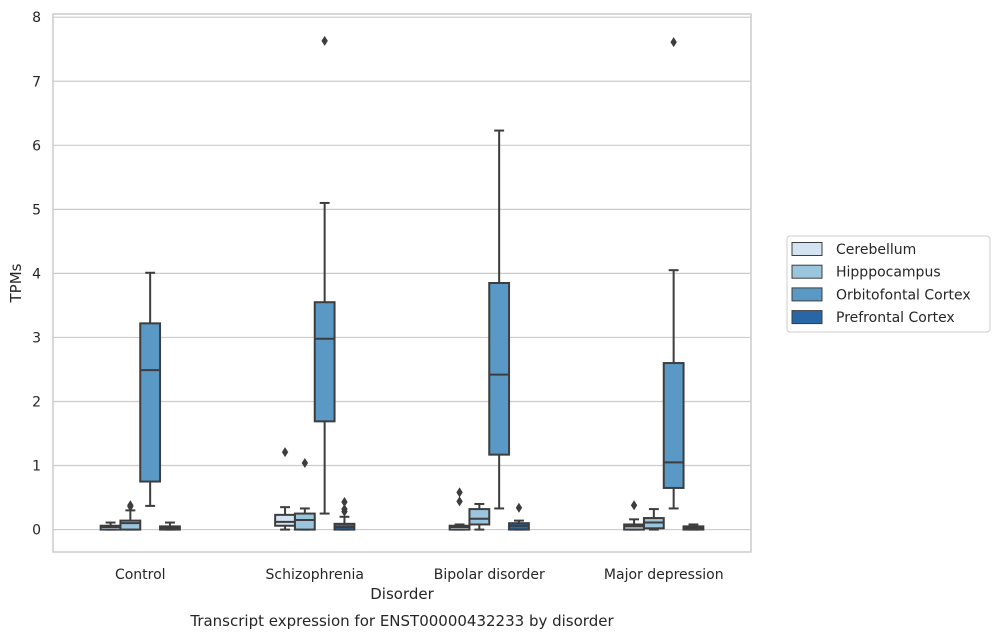 The height and width of the screenshot is (639, 999). I want to click on x-tick-label: Bipolar disorder, so click(489, 575).